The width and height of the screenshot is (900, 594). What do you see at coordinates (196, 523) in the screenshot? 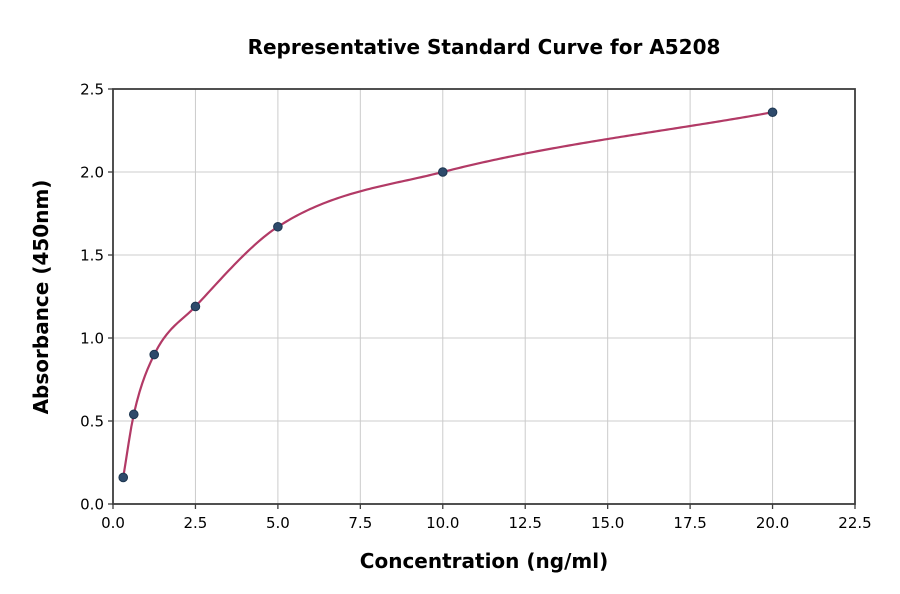
I see `x-tick-label: 2.5` at bounding box center [196, 523].